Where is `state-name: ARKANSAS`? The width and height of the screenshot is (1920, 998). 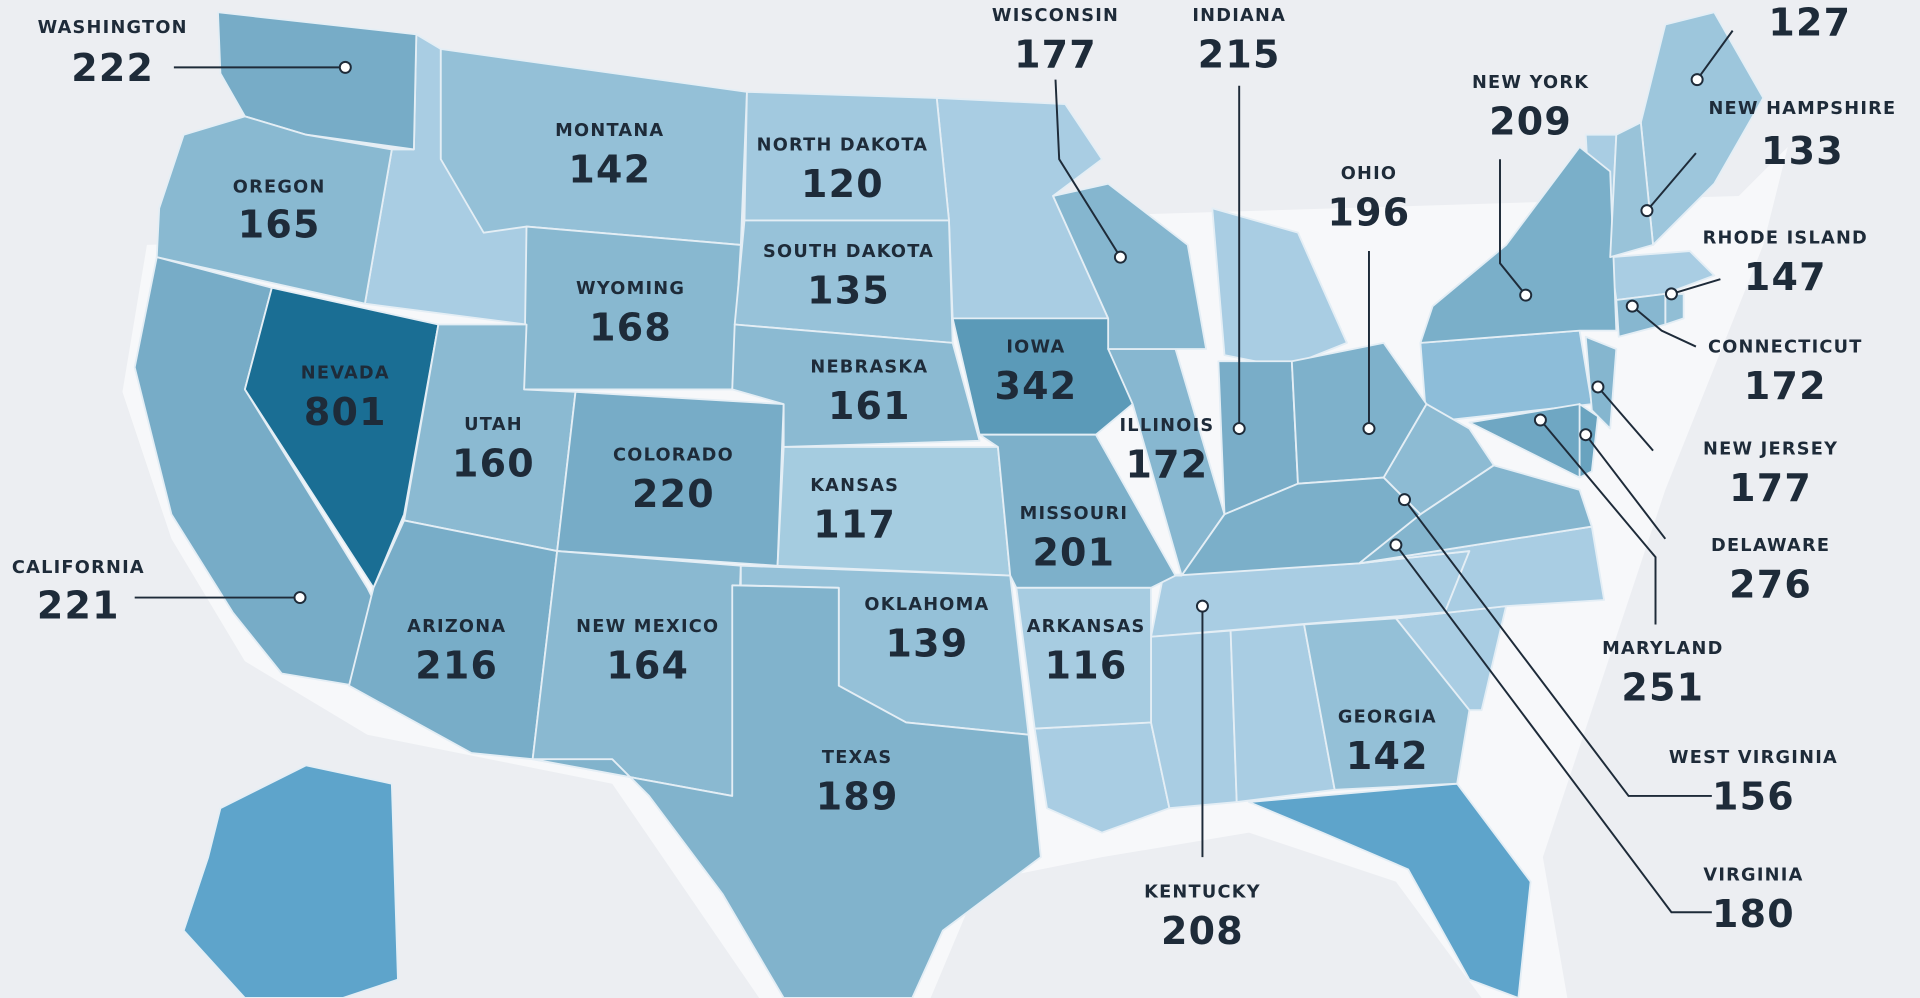
state-name: ARKANSAS is located at coordinates (1086, 627).